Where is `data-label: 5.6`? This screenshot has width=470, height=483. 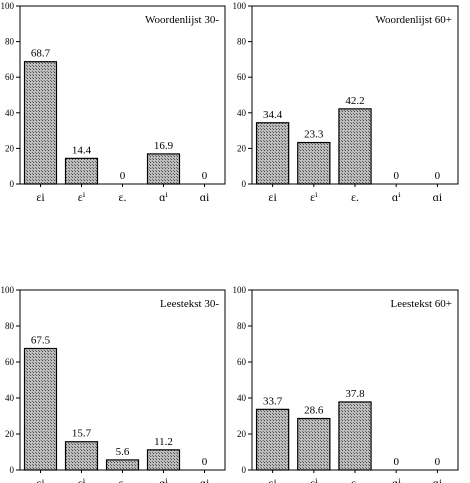 data-label: 5.6 is located at coordinates (123, 452).